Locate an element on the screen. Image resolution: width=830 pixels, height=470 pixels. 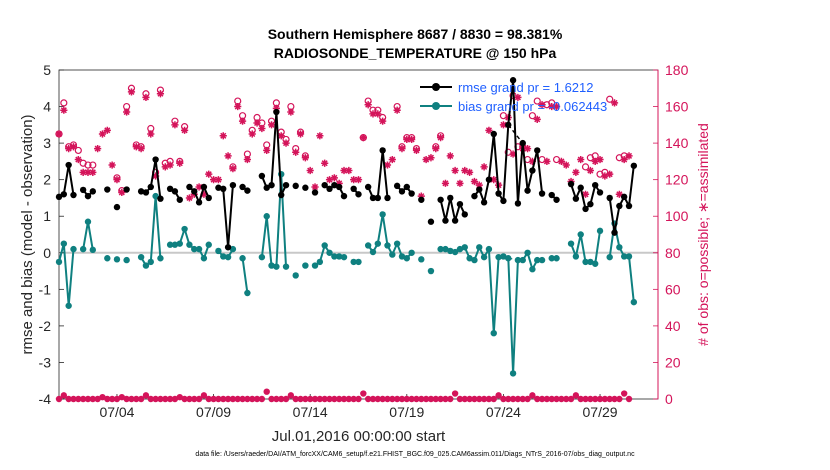
y-tick-label: 1 is located at coordinates (47, 216).